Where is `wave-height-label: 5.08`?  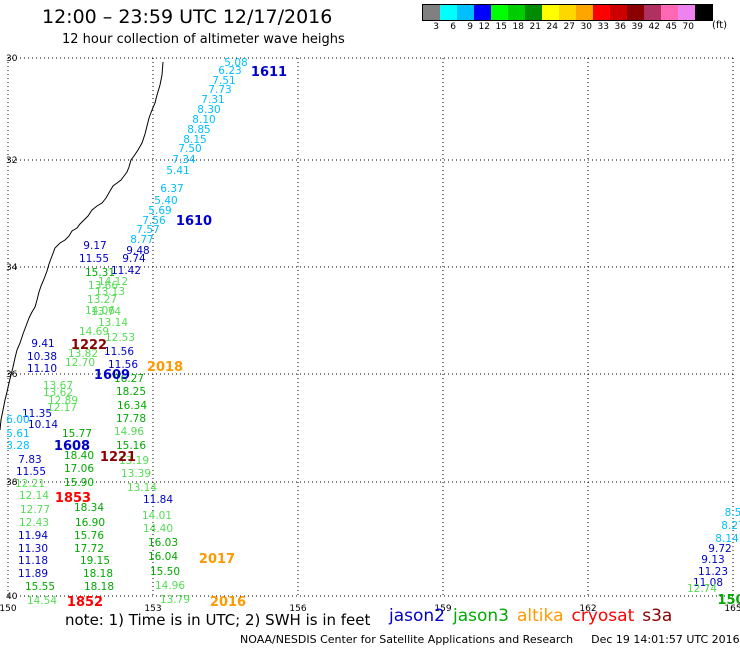 wave-height-label: 5.08 is located at coordinates (235, 63).